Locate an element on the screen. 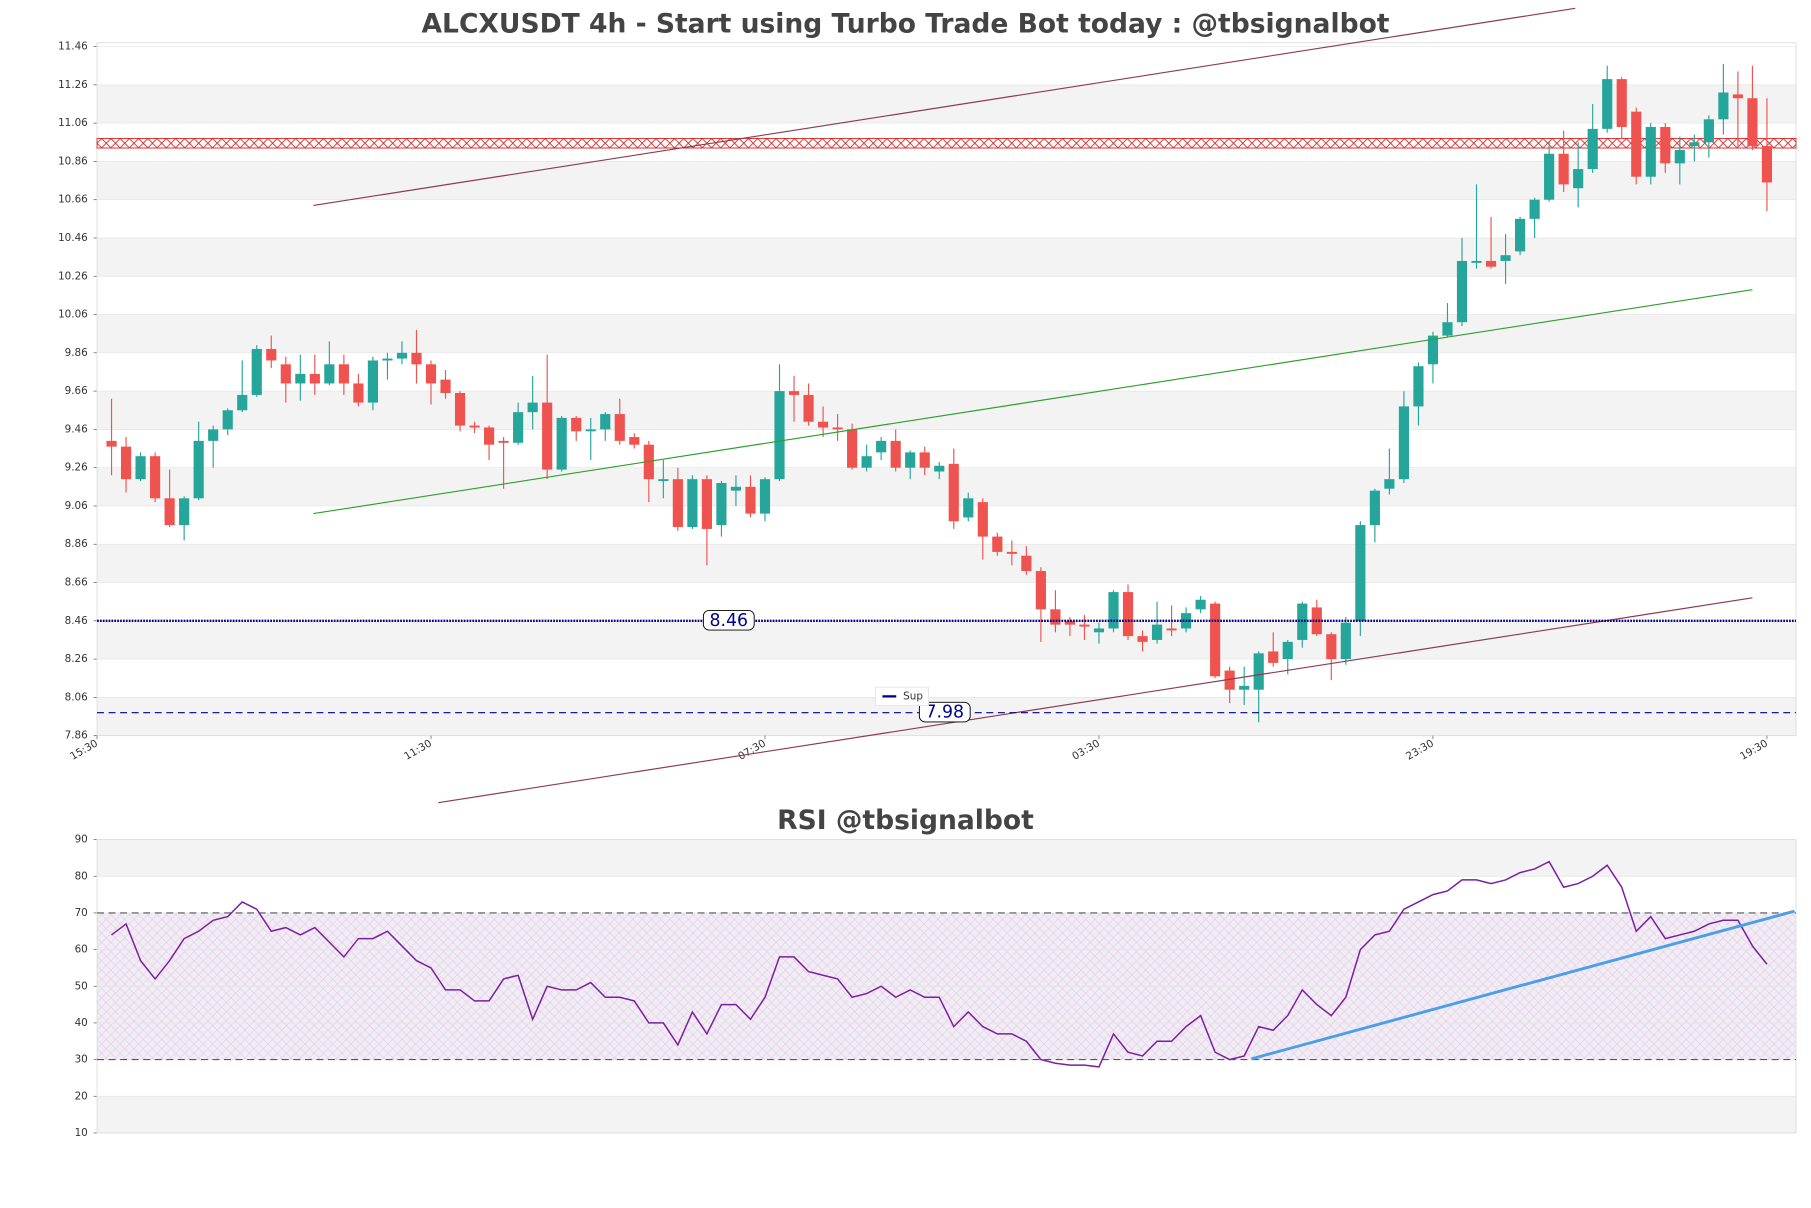  trend-line is located at coordinates (944, 107).